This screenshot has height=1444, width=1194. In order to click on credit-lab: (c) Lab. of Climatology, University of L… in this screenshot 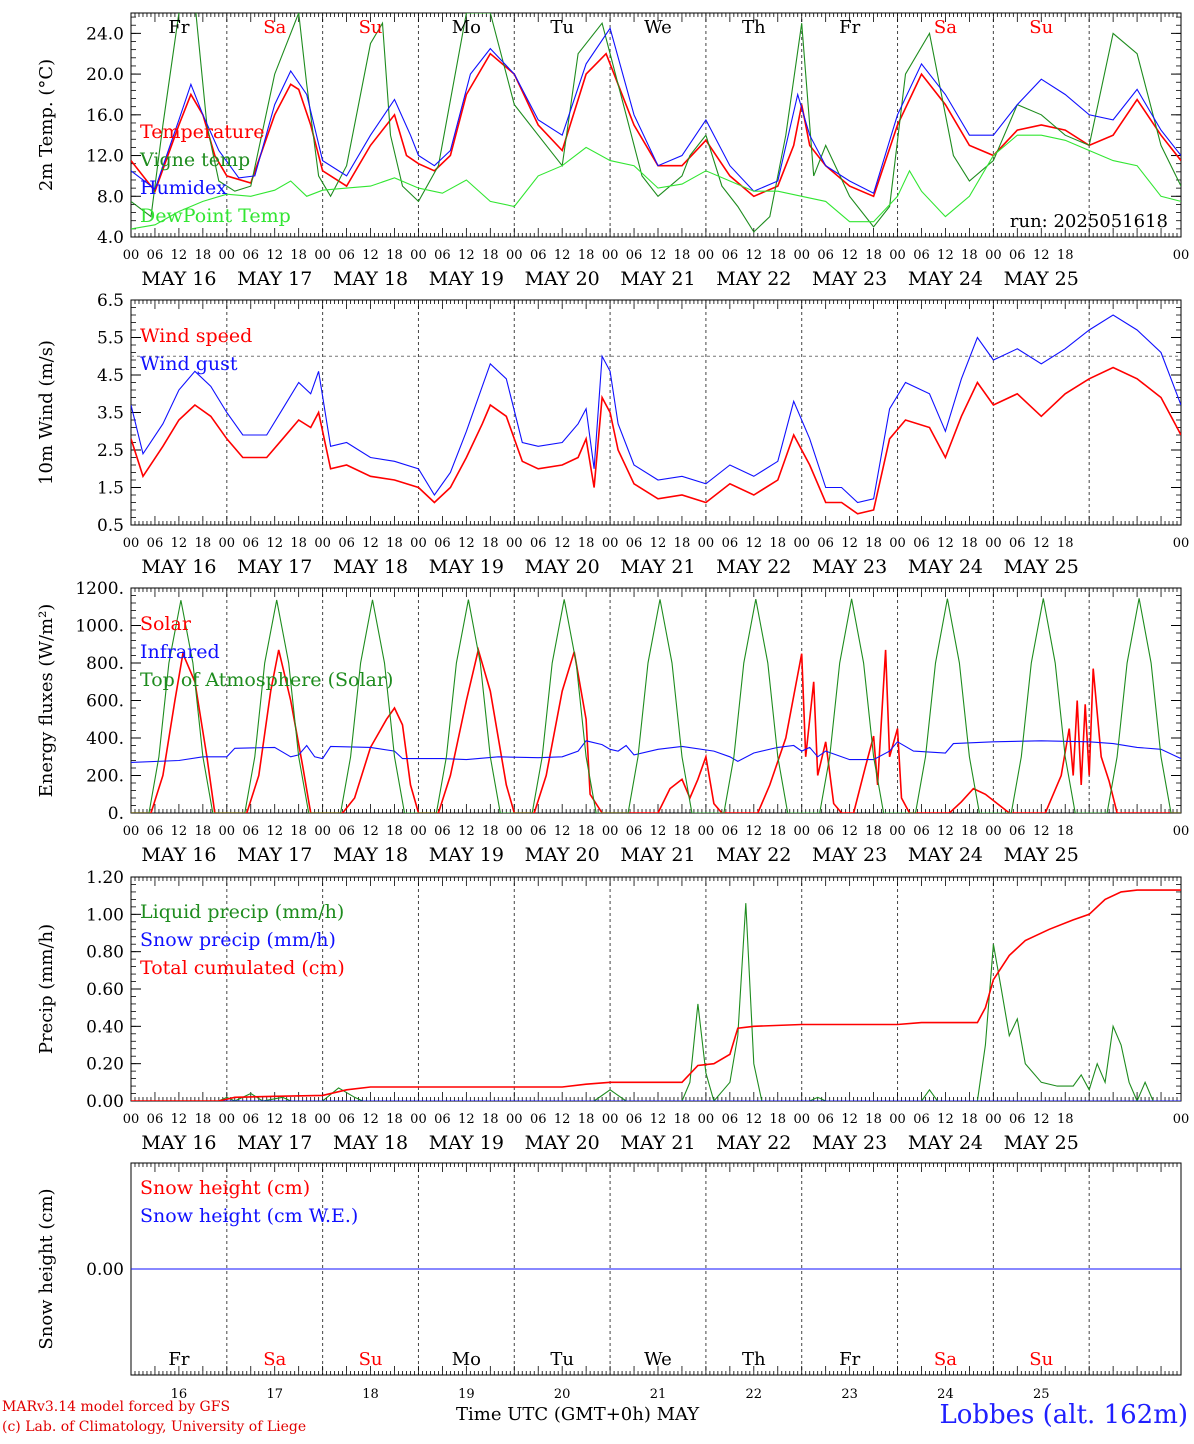, I will do `click(154, 1427)`.